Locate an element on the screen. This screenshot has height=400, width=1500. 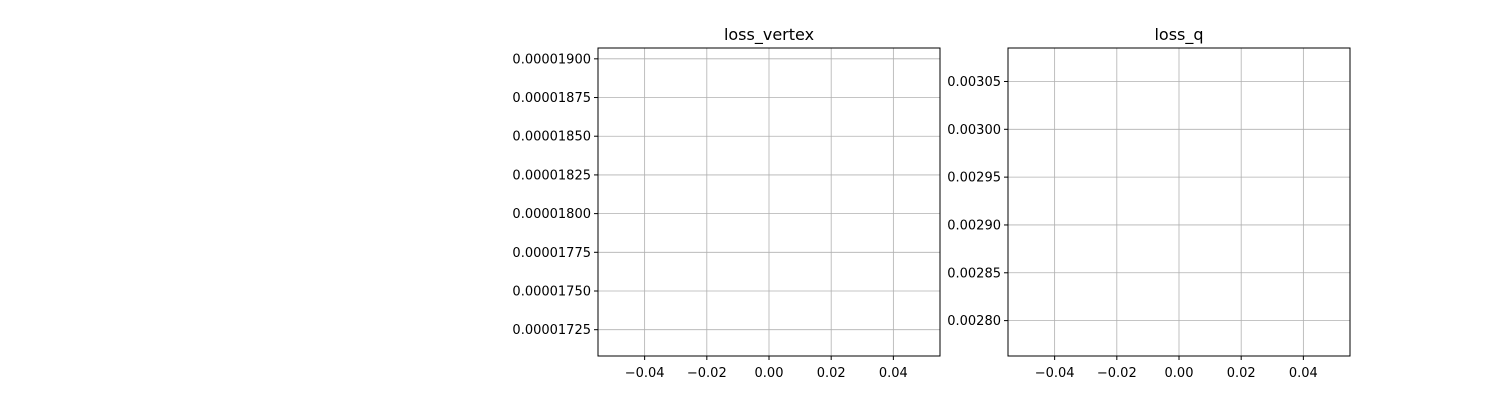
y-tick-label: 0.00290 is located at coordinates (974, 225).